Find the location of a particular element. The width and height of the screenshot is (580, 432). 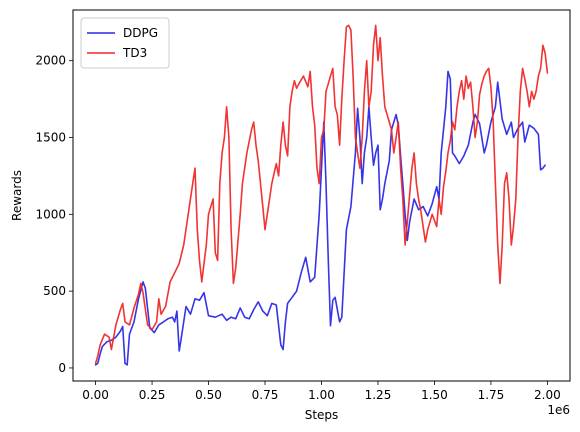

legend: DDPG TD3 is located at coordinates (125, 43).